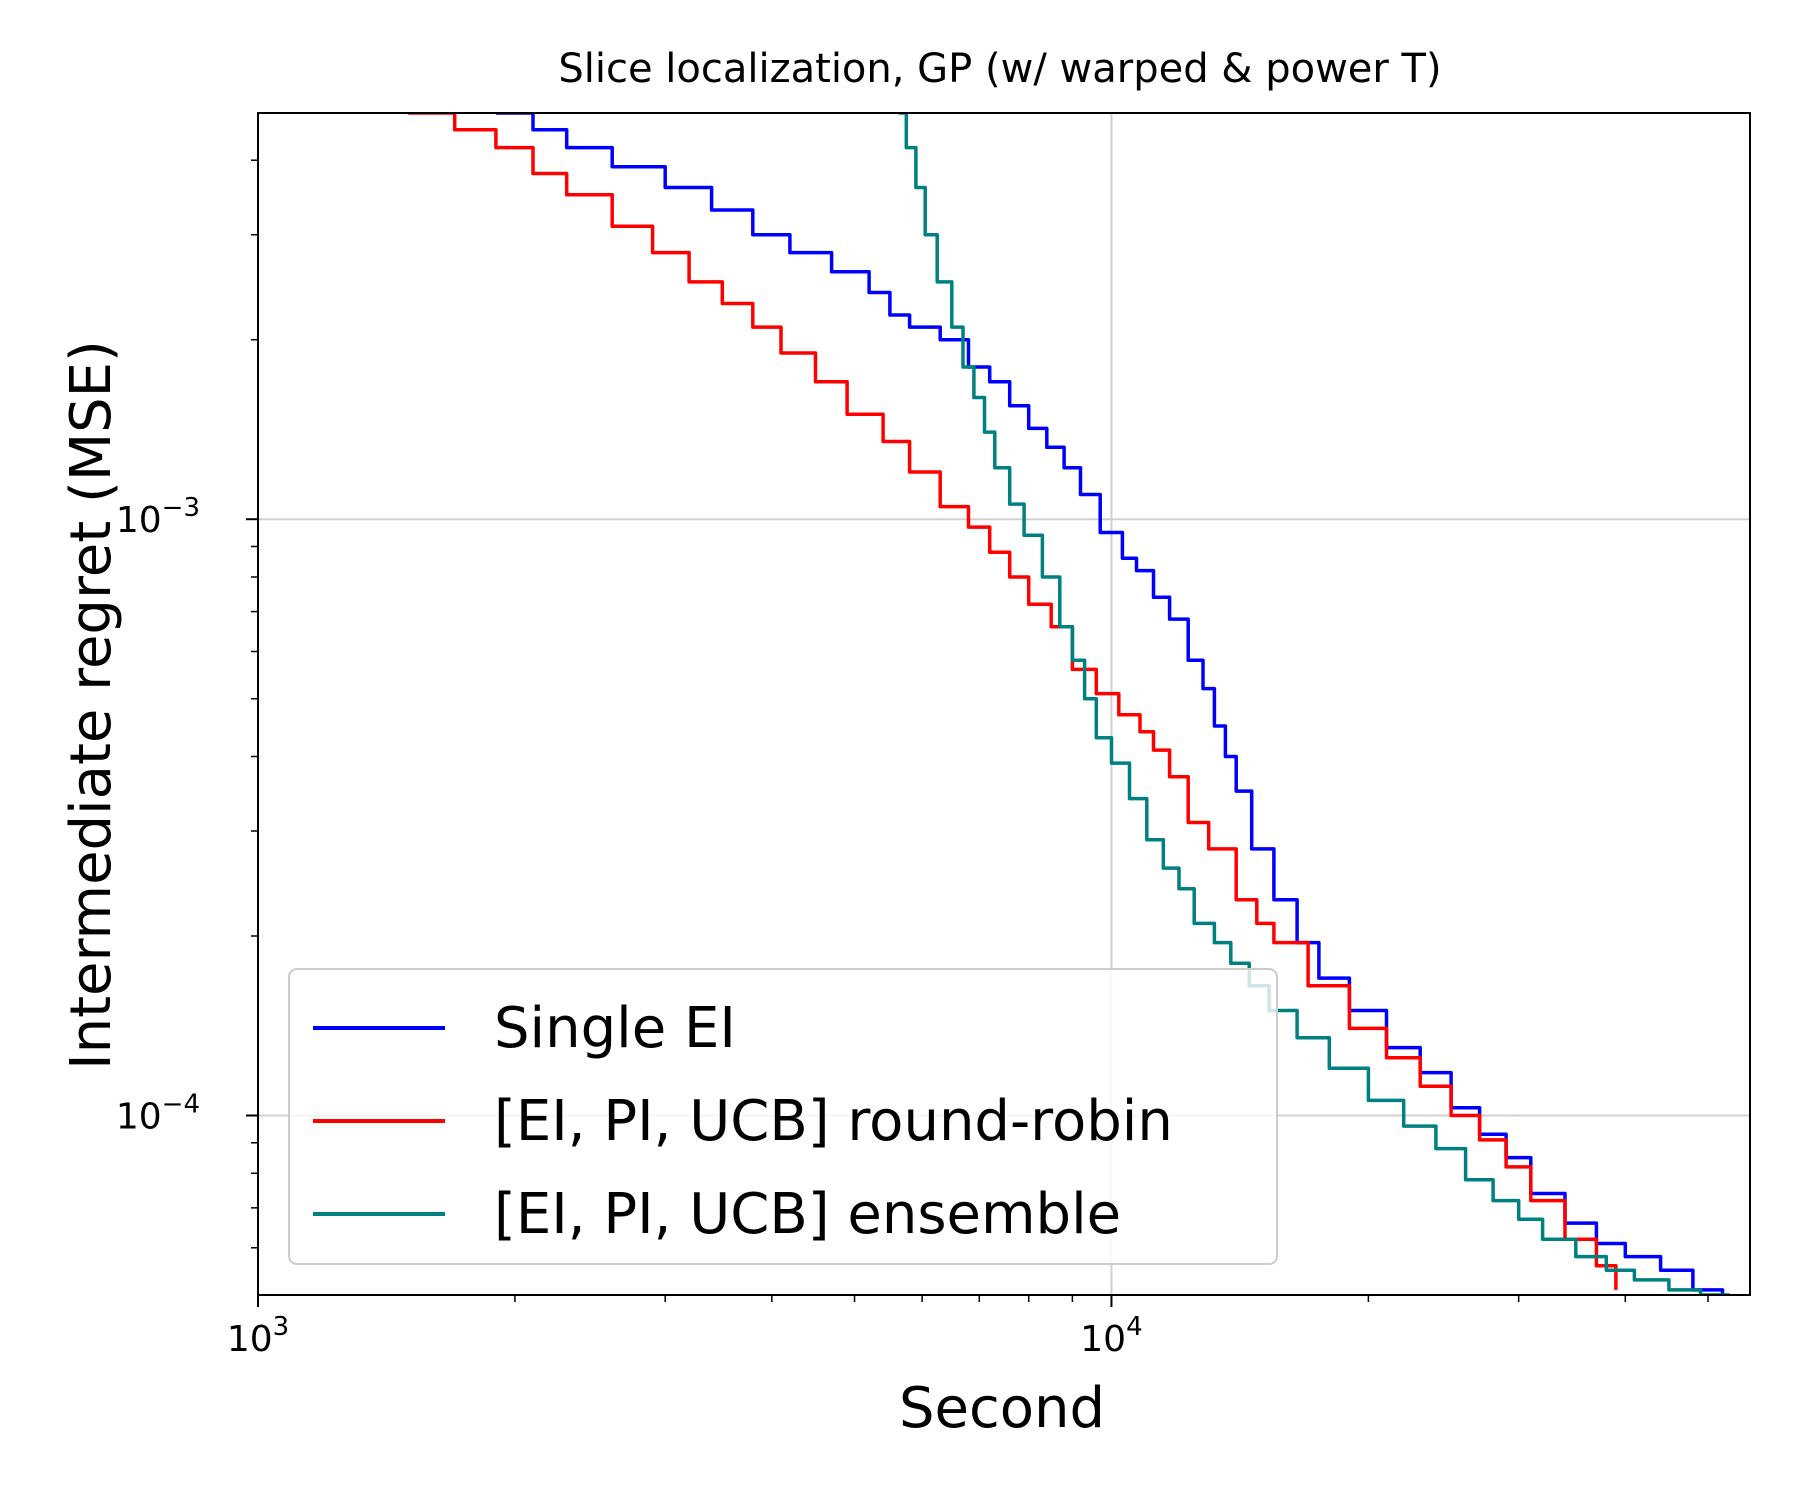 The height and width of the screenshot is (1500, 1800). I want to click on x-tick-label: 10⁴, so click(1111, 1336).